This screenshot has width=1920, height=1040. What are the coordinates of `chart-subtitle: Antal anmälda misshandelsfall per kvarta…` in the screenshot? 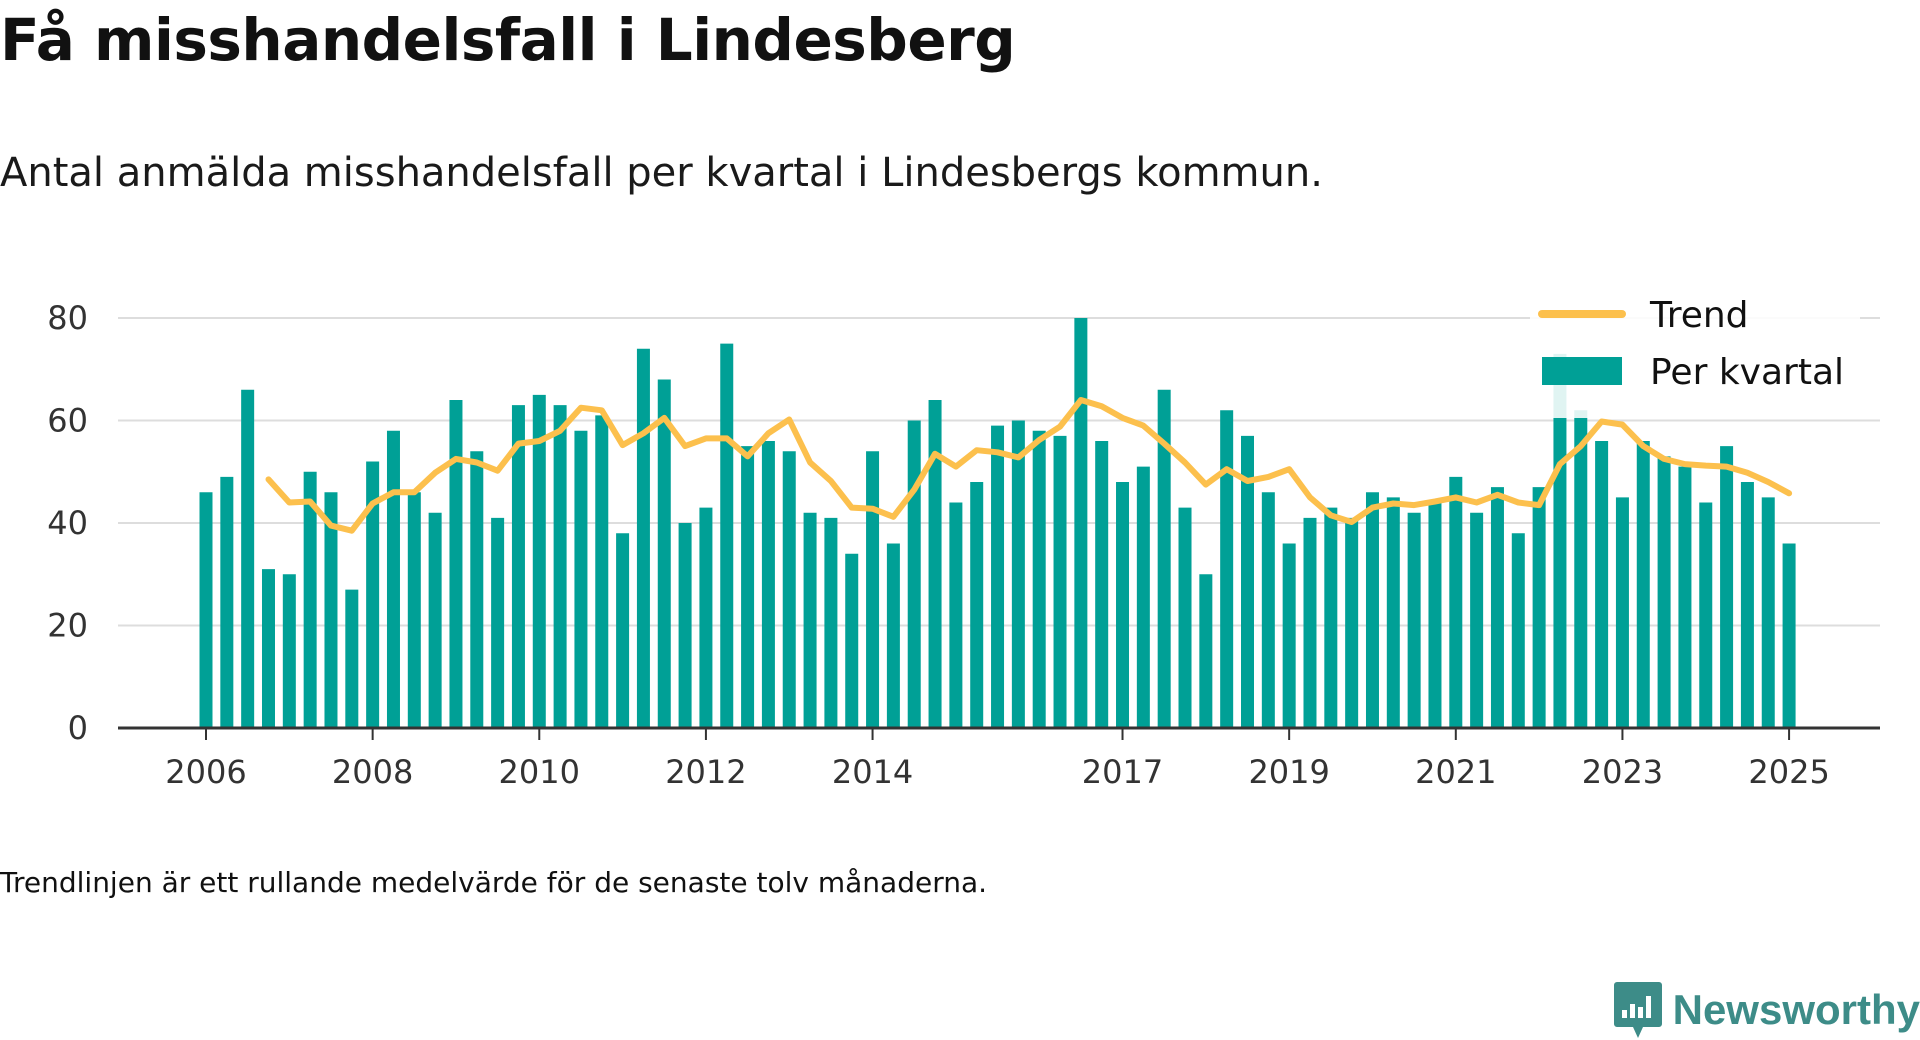 It's located at (661, 173).